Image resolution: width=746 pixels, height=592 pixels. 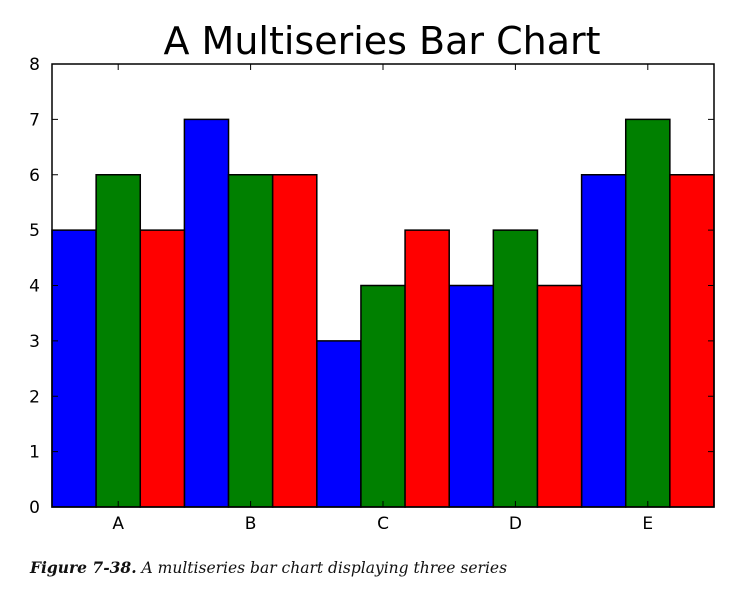 I want to click on caption-label: Figure 7-38., so click(x=83, y=567).